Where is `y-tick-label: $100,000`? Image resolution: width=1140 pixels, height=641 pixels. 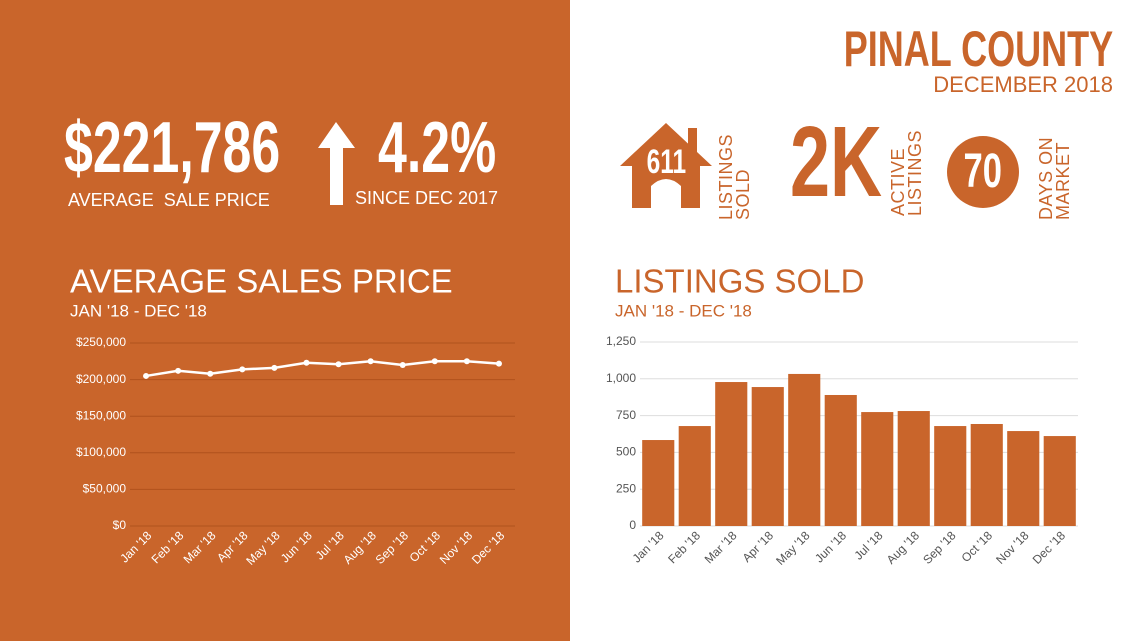
y-tick-label: $100,000 is located at coordinates (101, 452).